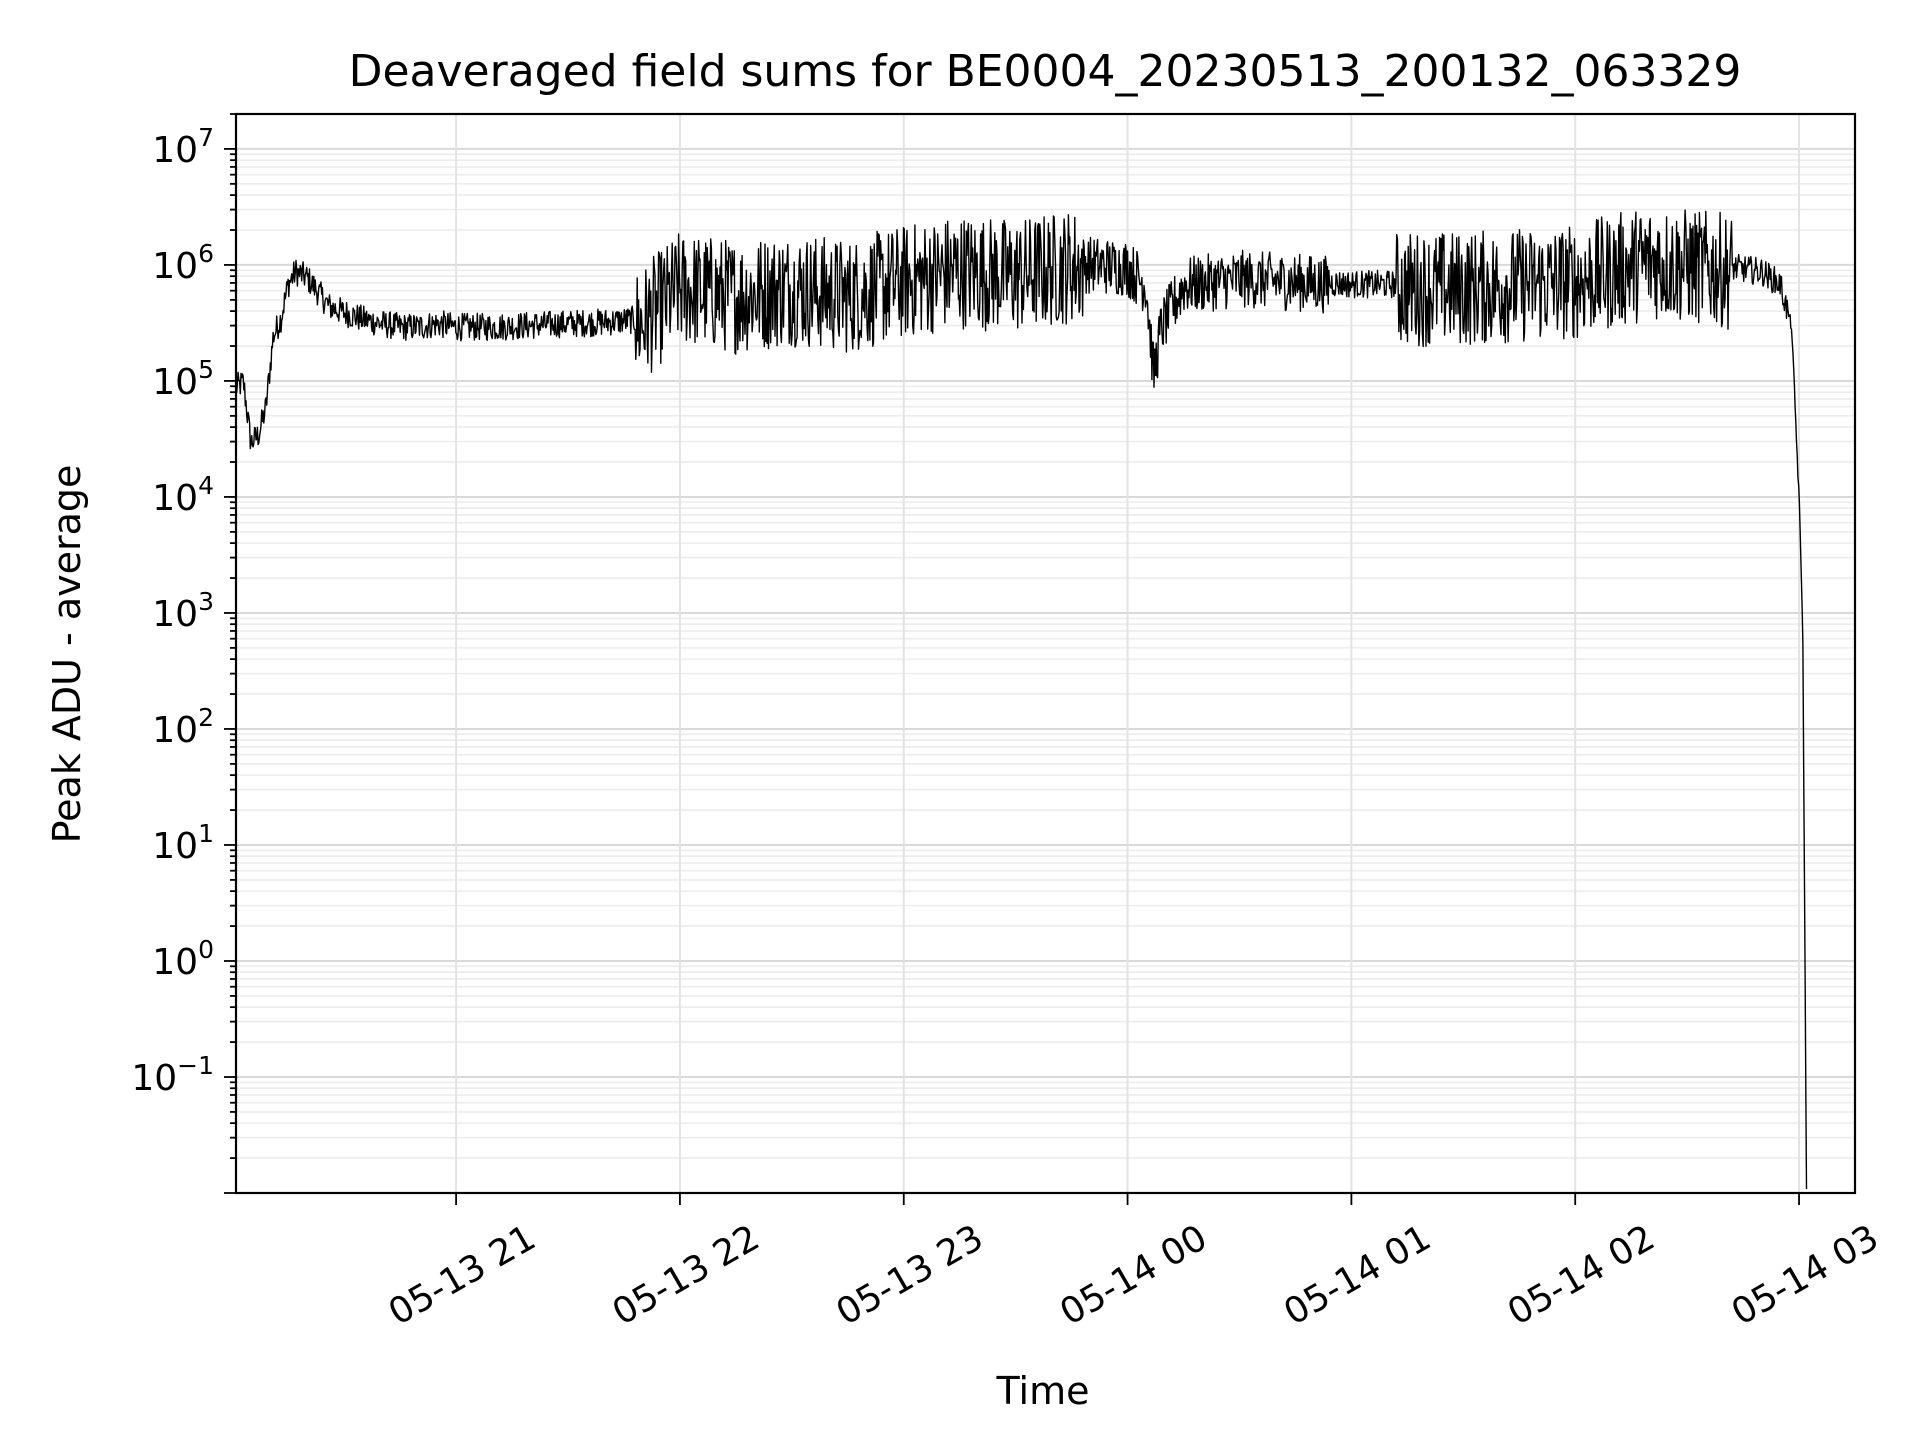 The width and height of the screenshot is (1920, 1440). What do you see at coordinates (206, 485) in the screenshot?
I see `y-tick-exponent: 4` at bounding box center [206, 485].